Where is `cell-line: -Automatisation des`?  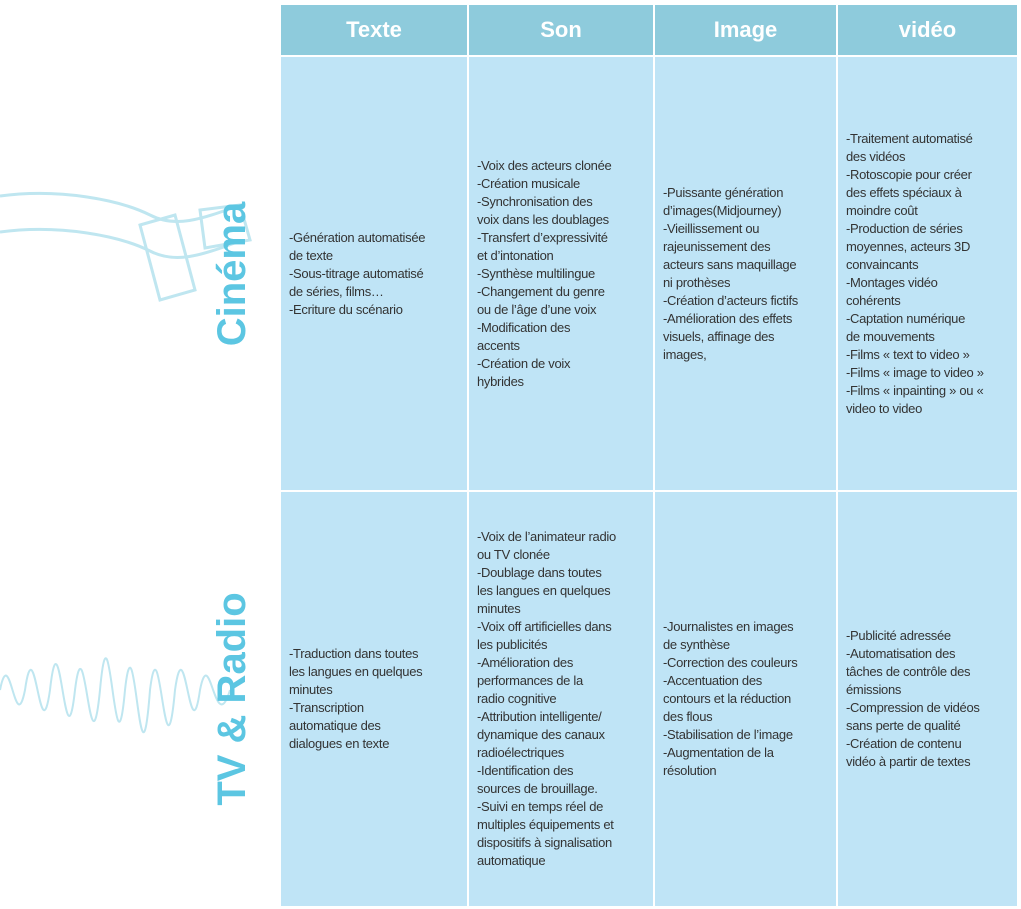 cell-line: -Automatisation des is located at coordinates (901, 653).